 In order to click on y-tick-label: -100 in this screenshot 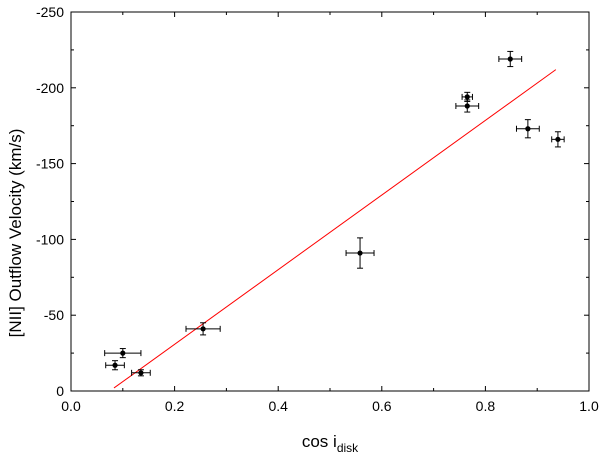, I will do `click(50, 239)`.